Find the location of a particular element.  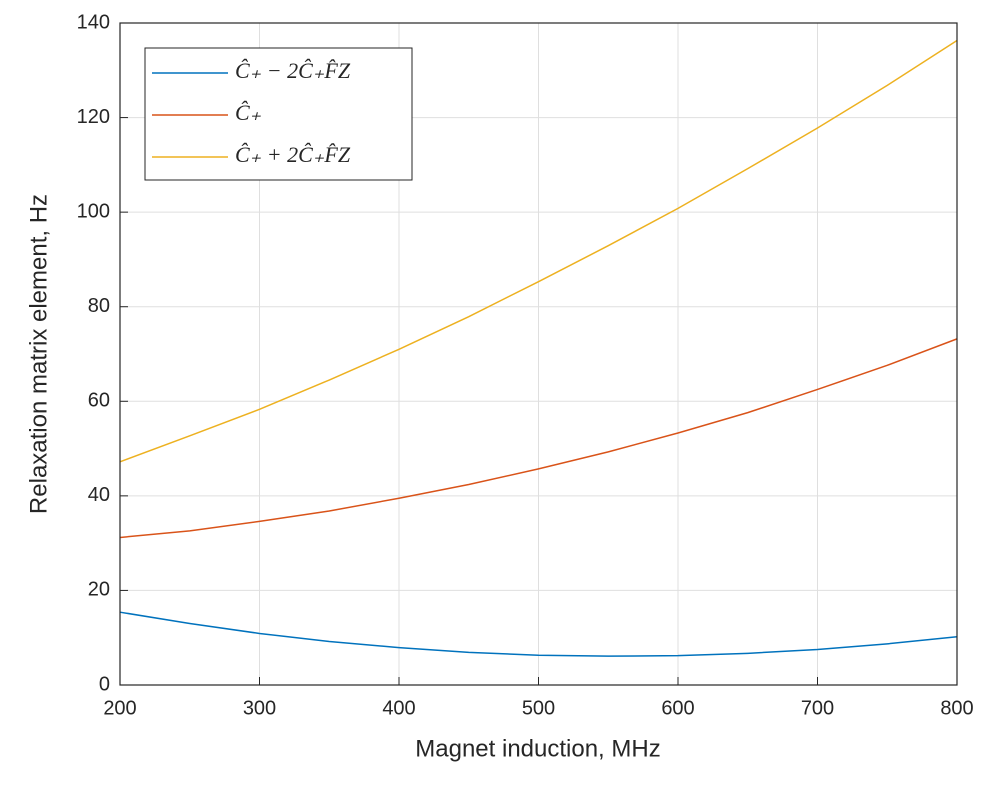

x-tick-label: 700 is located at coordinates (817, 708).